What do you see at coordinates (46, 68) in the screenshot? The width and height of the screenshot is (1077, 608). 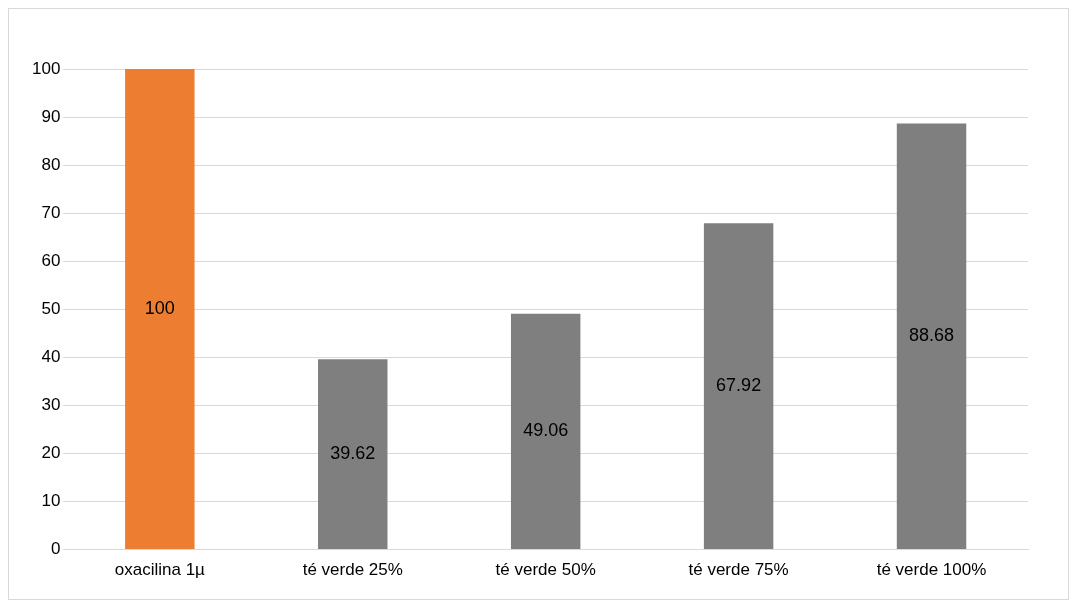 I see `y-tick-label: 100` at bounding box center [46, 68].